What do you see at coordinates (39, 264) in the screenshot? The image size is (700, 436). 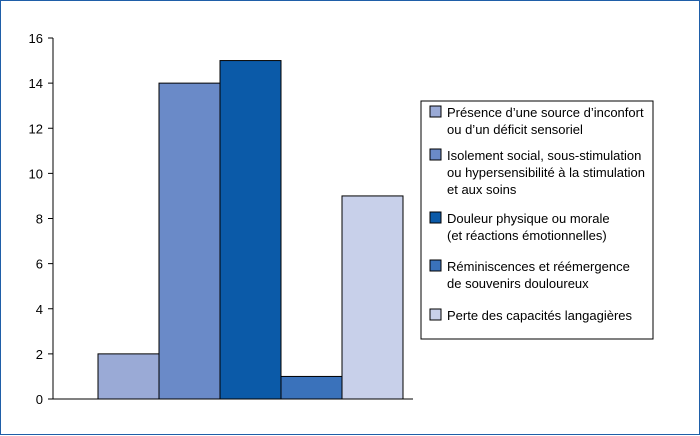 I see `y-tick-label: 6` at bounding box center [39, 264].